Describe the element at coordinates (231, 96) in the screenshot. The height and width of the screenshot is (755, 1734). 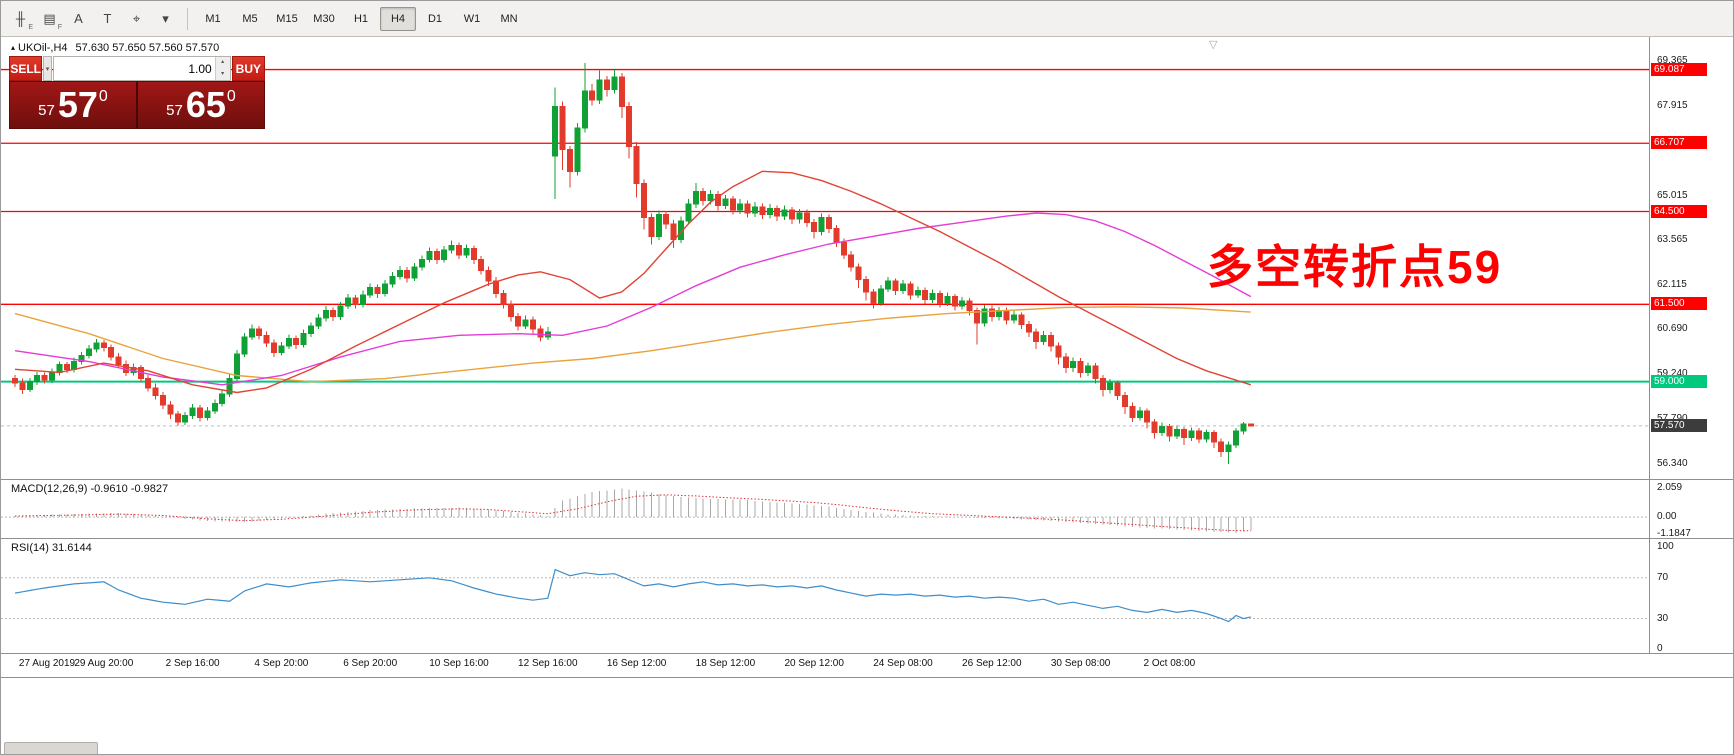
I see `buy-price-sup: 0` at that location.